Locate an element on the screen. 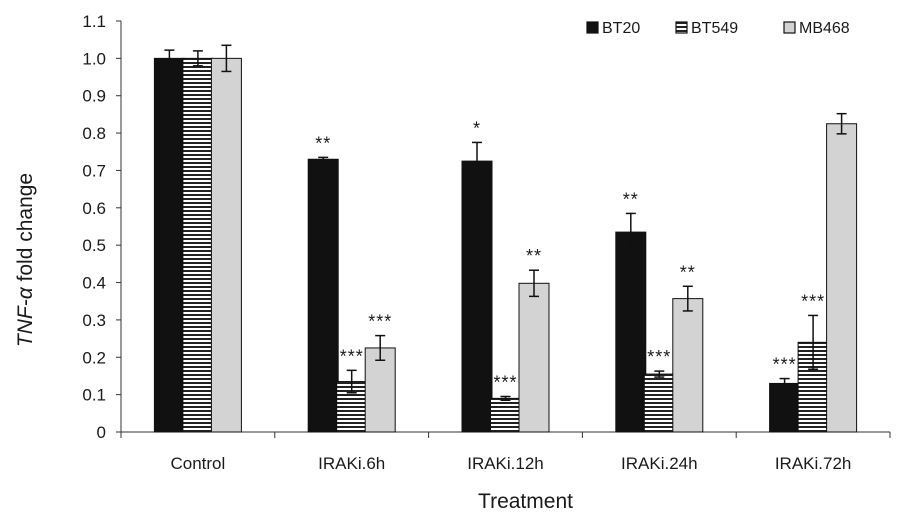  y-axis-label: TNF-α fold change is located at coordinates (25, 260).